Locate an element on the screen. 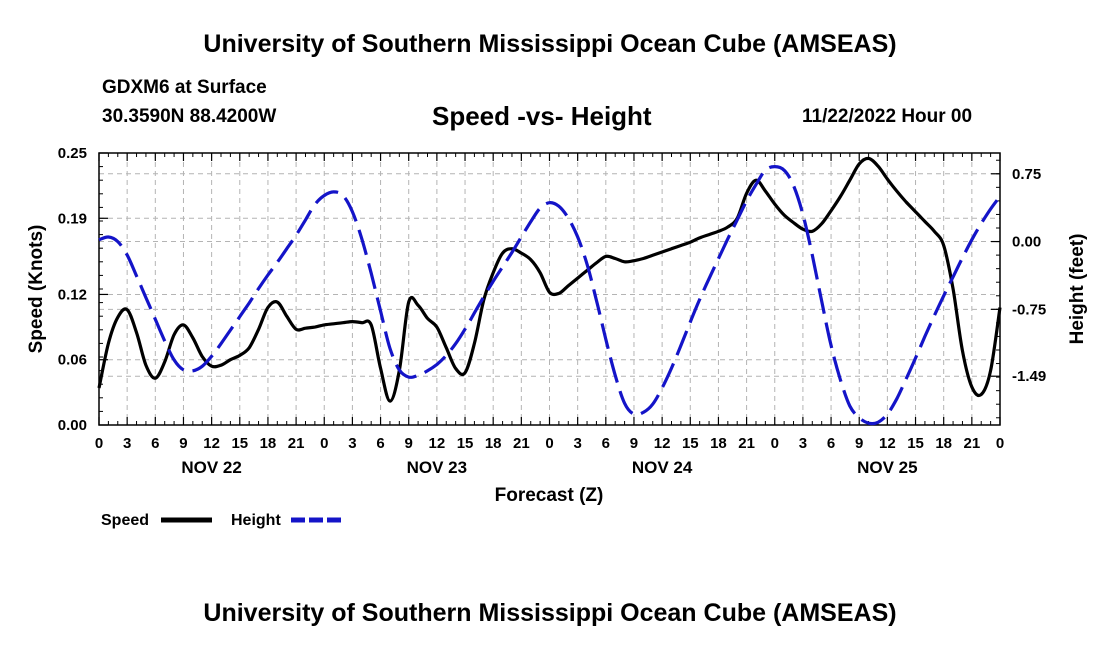 This screenshot has width=1100, height=650. y2-tick-label: -1.49 is located at coordinates (1029, 376).